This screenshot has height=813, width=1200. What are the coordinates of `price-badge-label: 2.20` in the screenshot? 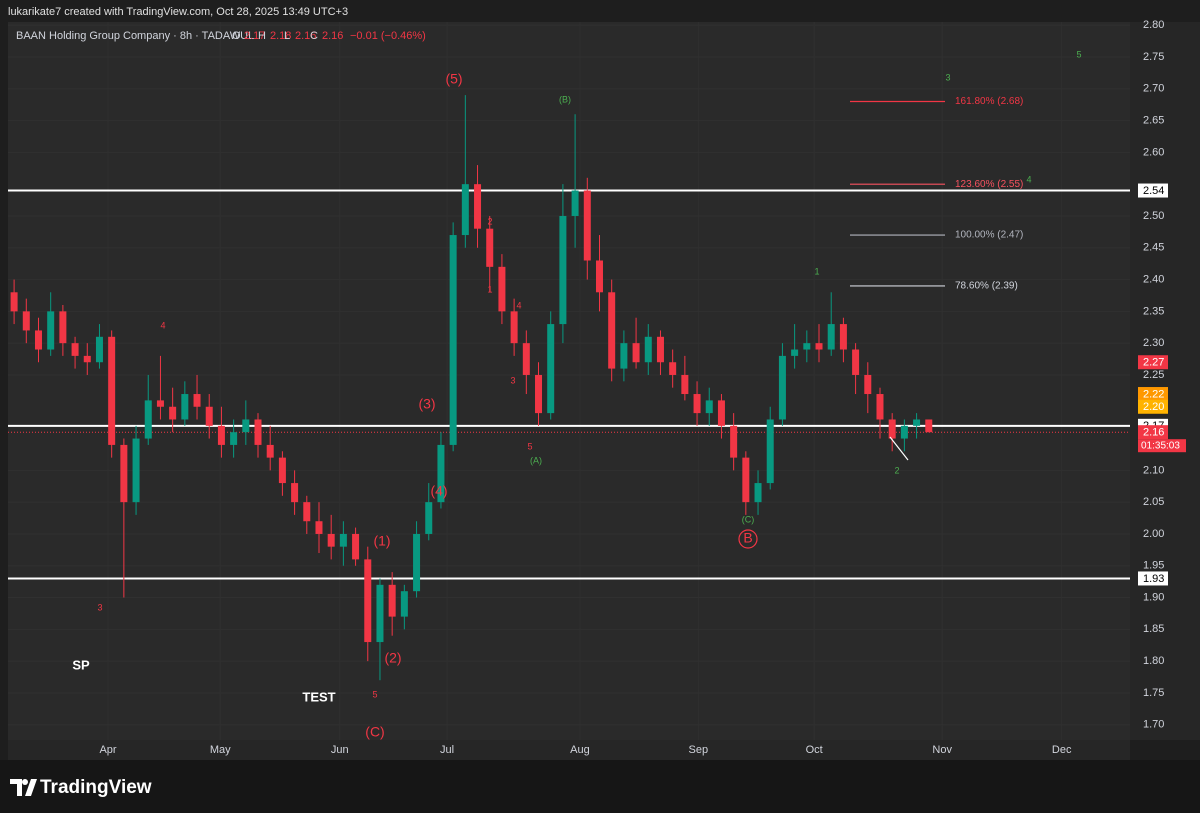 It's located at (1153, 407).